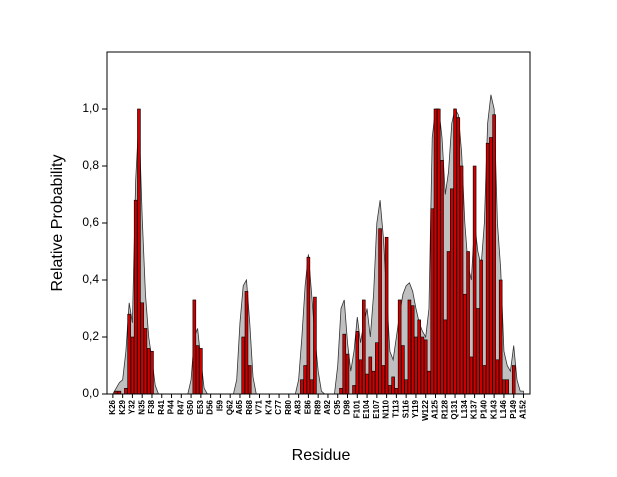 This screenshot has height=477, width=617. What do you see at coordinates (317, 406) in the screenshot?
I see `x-tick-label: R89` at bounding box center [317, 406].